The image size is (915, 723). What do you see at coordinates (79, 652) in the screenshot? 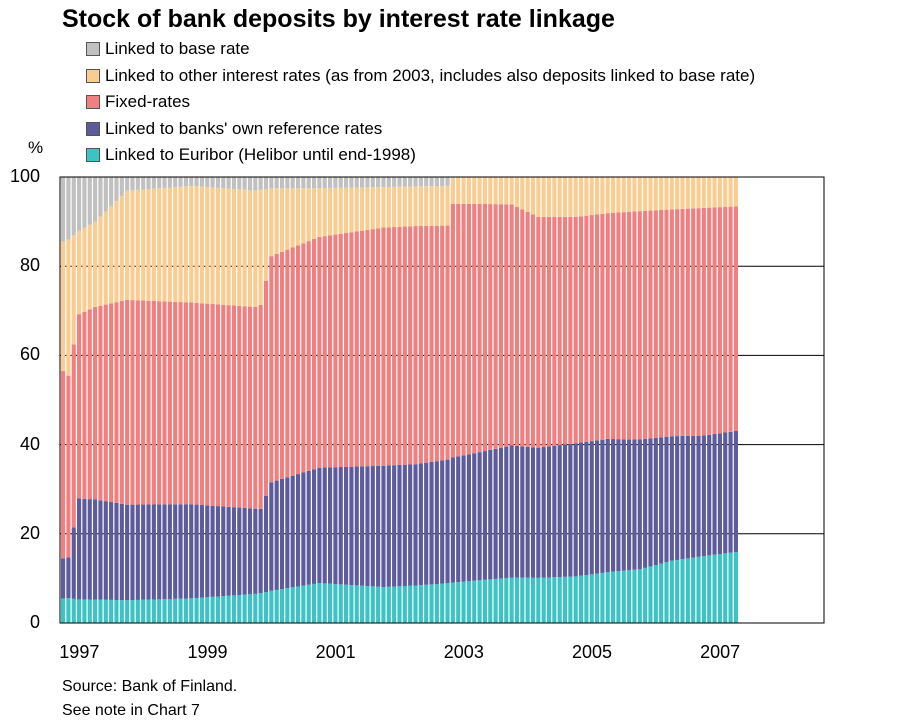
I see `x-tick-label: 1997` at bounding box center [79, 652].